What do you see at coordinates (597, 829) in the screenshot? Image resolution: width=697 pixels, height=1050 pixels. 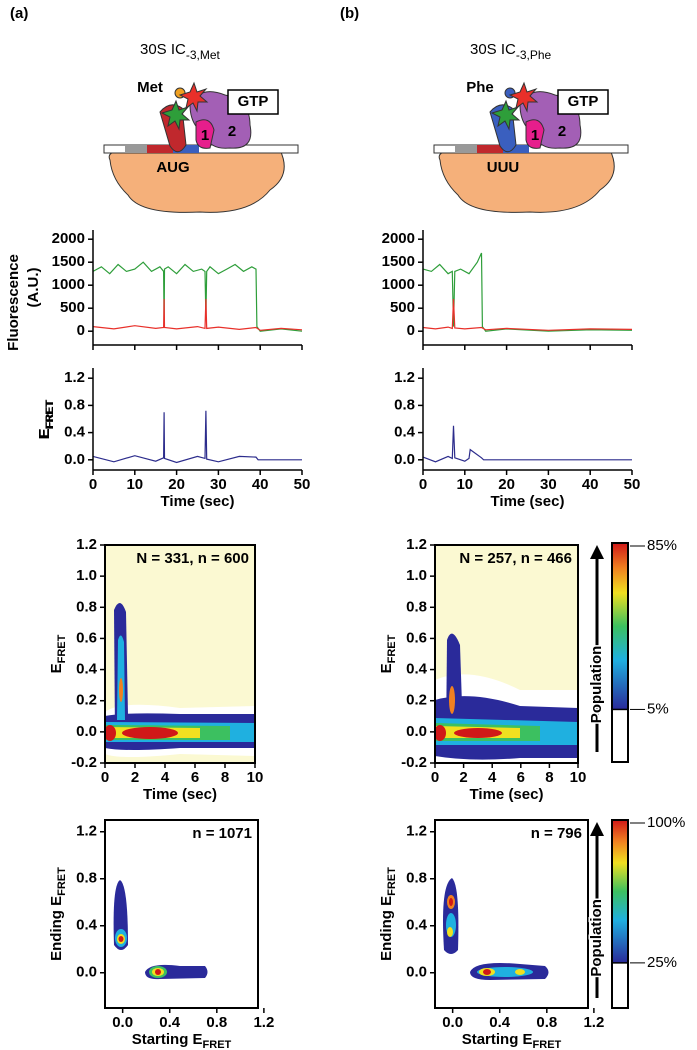 I see `colorbar-arrowhead` at bounding box center [597, 829].